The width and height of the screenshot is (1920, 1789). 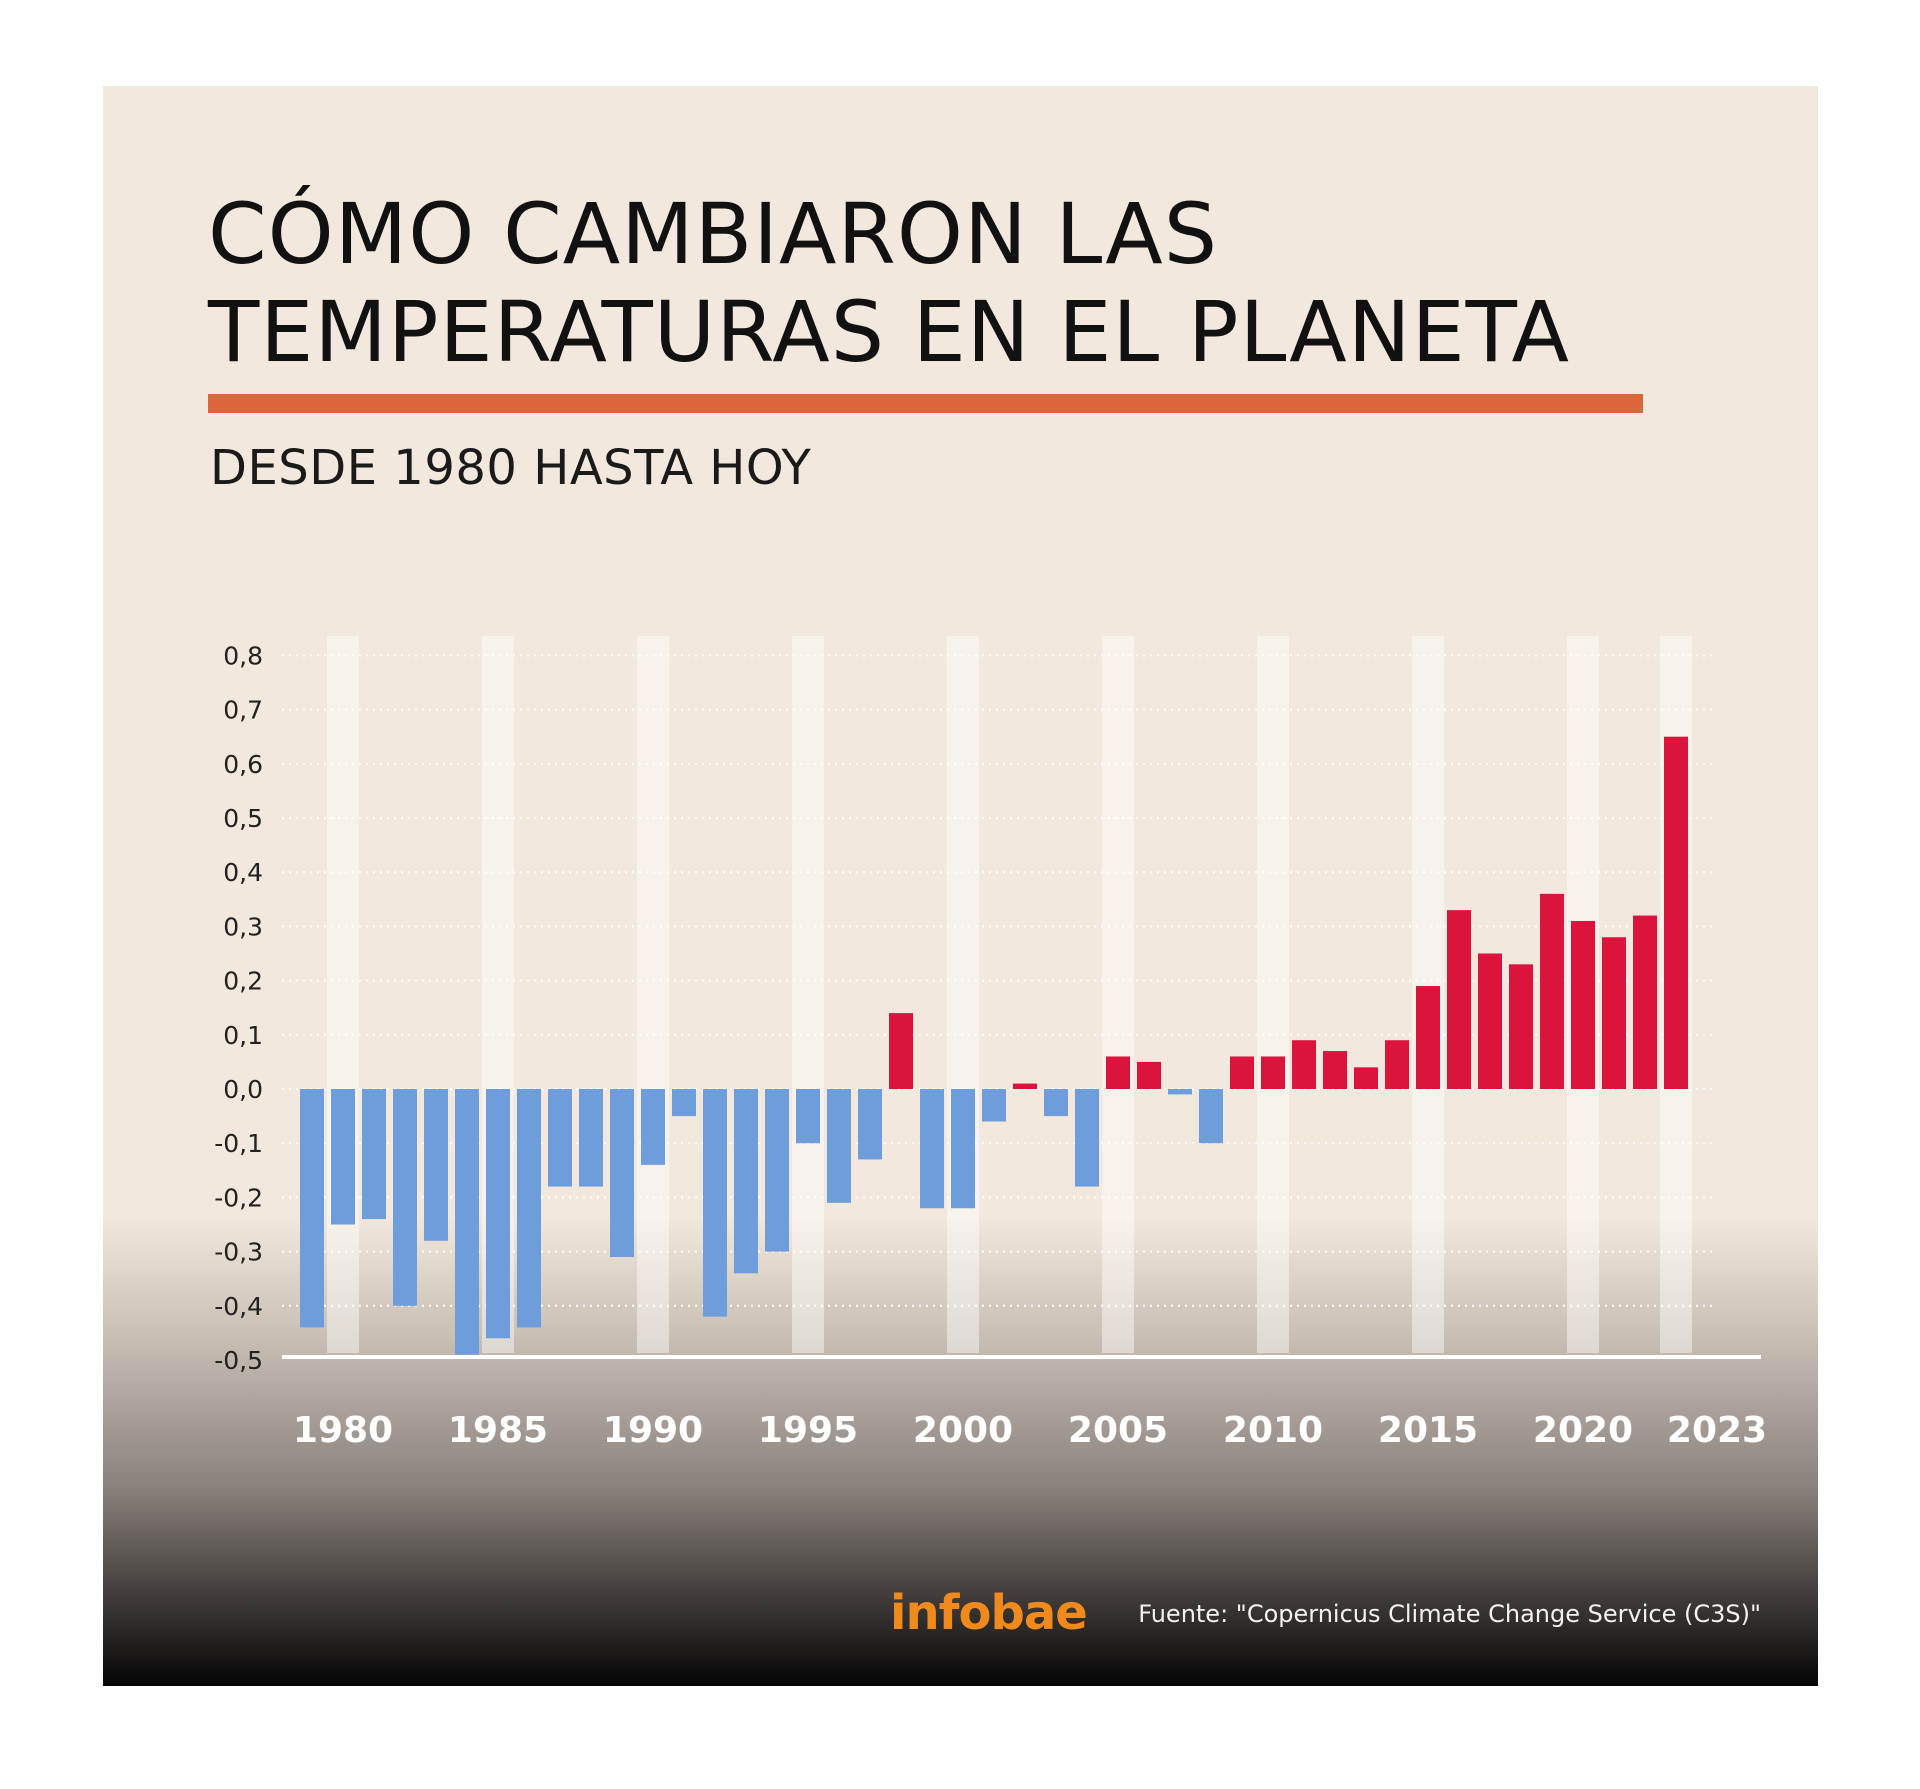 What do you see at coordinates (238, 1197) in the screenshot?
I see `y-tick-label: -0,2` at bounding box center [238, 1197].